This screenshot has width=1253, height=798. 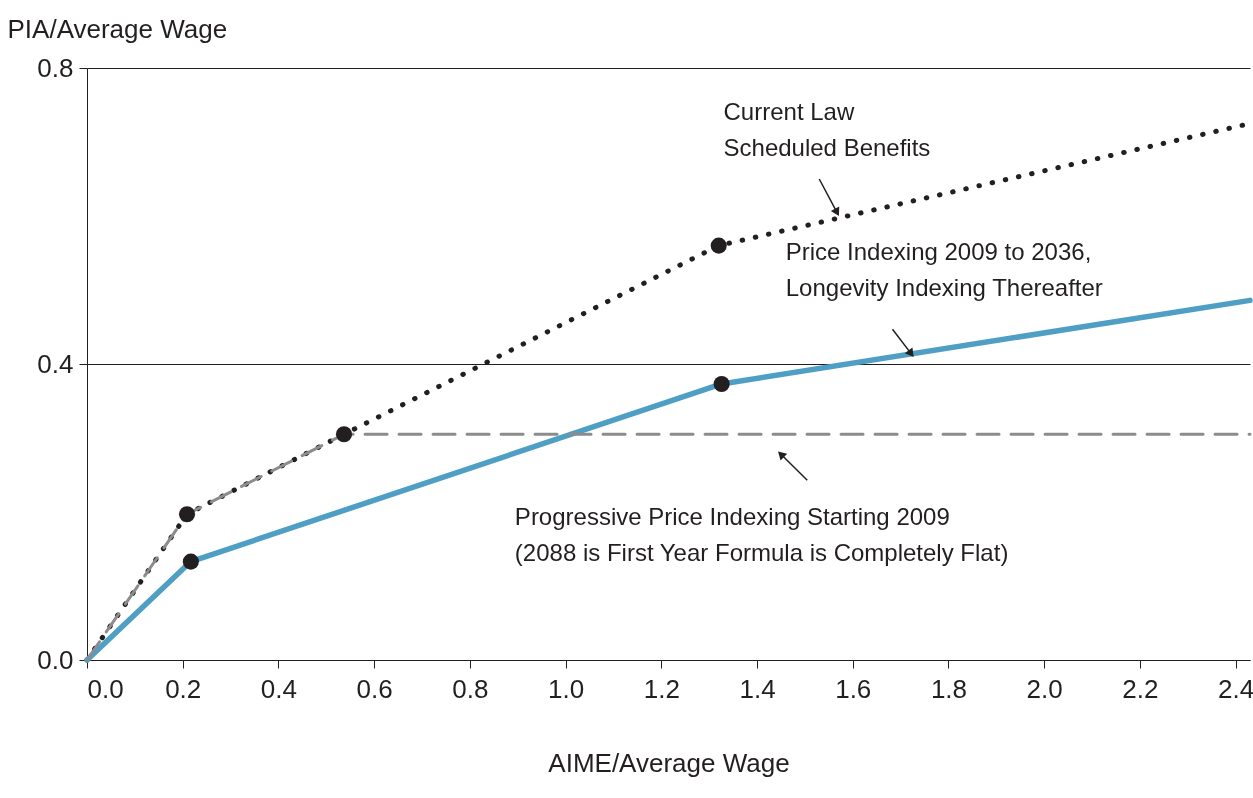 I want to click on y-tick-label: 0.0, so click(x=55, y=659).